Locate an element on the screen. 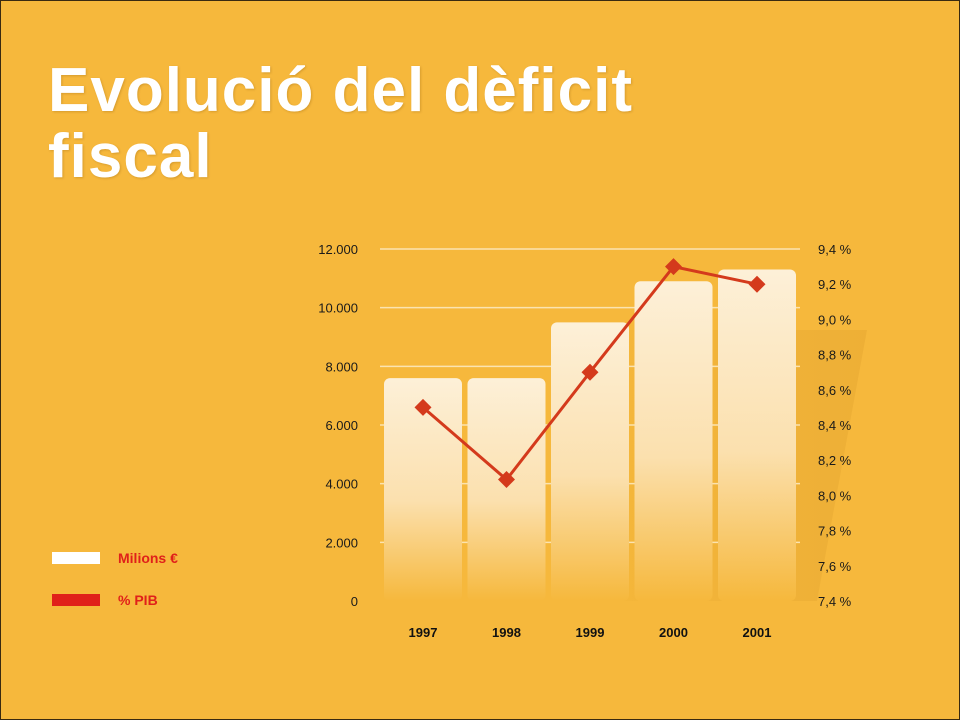 This screenshot has width=960, height=720. legend-item-pib: % PIB is located at coordinates (115, 600).